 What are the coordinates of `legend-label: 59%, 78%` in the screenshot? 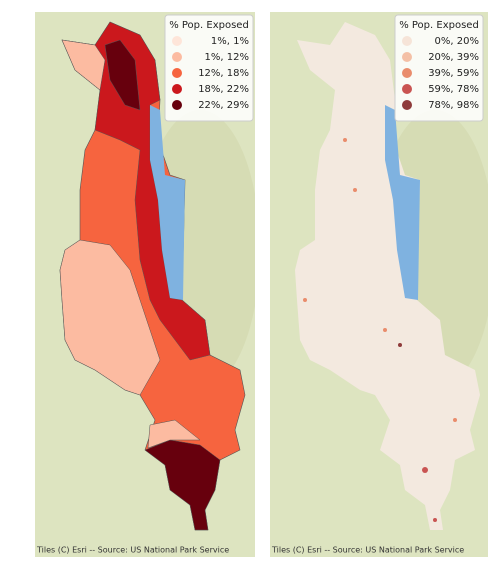 It's located at (453, 89).